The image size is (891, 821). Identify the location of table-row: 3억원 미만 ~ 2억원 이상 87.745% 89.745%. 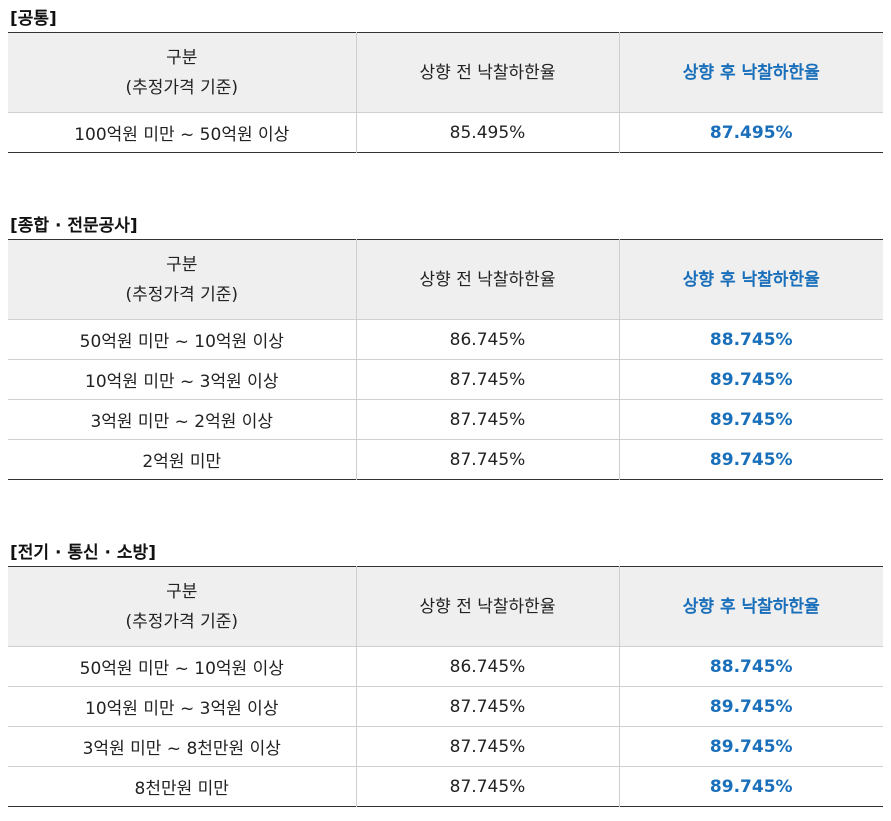
(445, 419).